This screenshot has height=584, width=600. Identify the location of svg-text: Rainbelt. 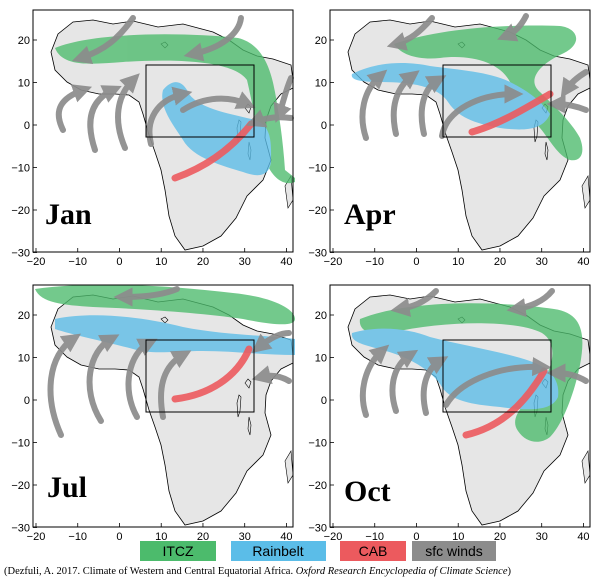
(277, 551).